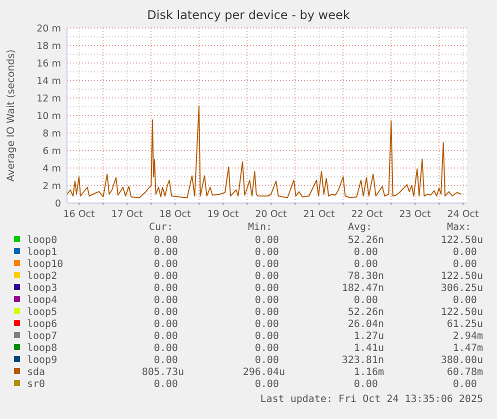 The height and width of the screenshot is (419, 497). I want to click on text: Last update: Fri Oct 24 13:35:06 2025, so click(371, 399).